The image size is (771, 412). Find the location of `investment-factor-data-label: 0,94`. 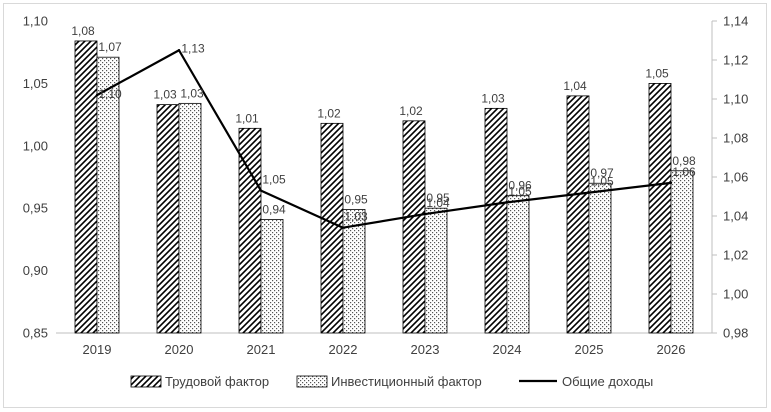

investment-factor-data-label: 0,94 is located at coordinates (274, 209).